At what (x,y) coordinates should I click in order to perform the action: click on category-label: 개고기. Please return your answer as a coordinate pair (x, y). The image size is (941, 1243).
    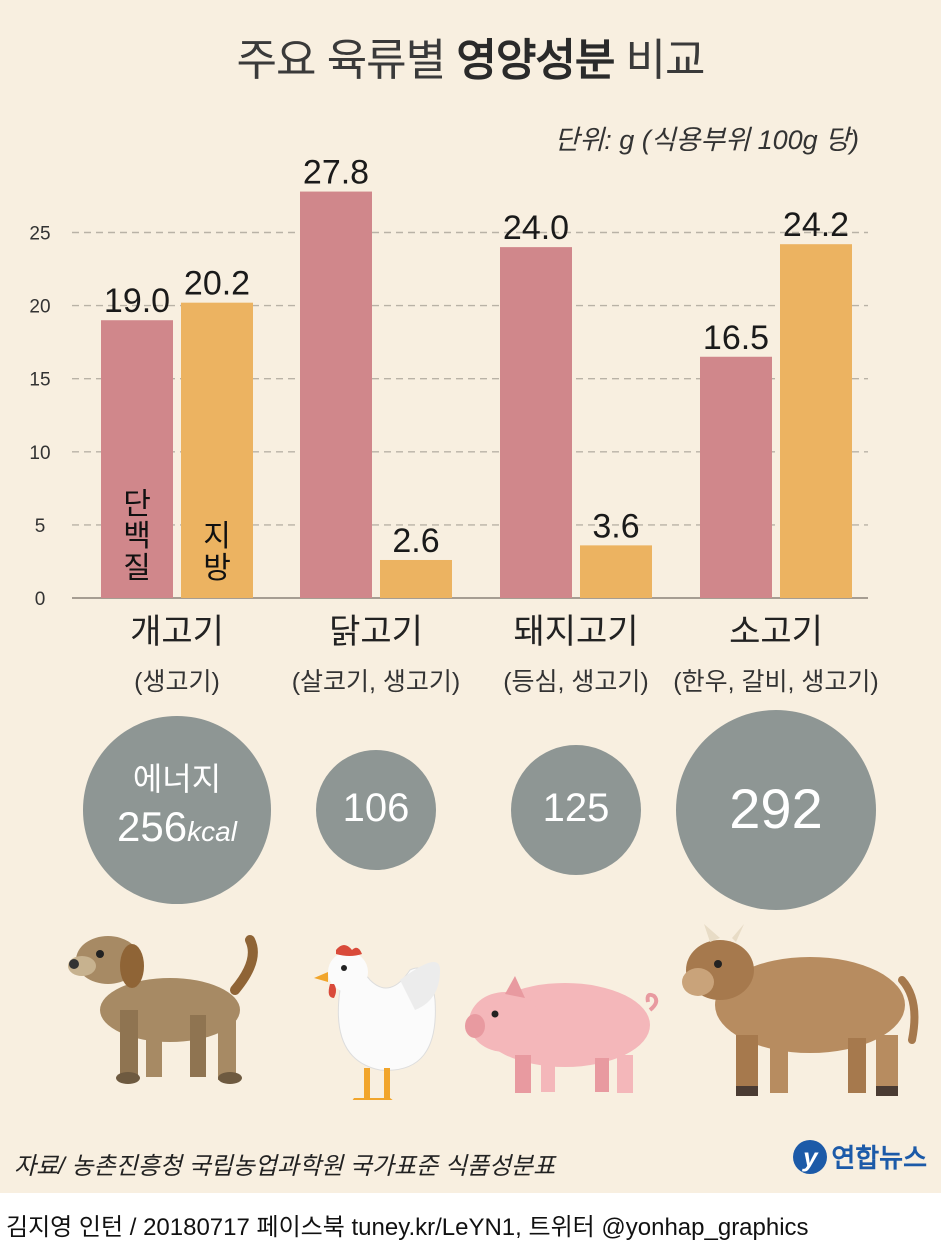
    Looking at the image, I should click on (177, 632).